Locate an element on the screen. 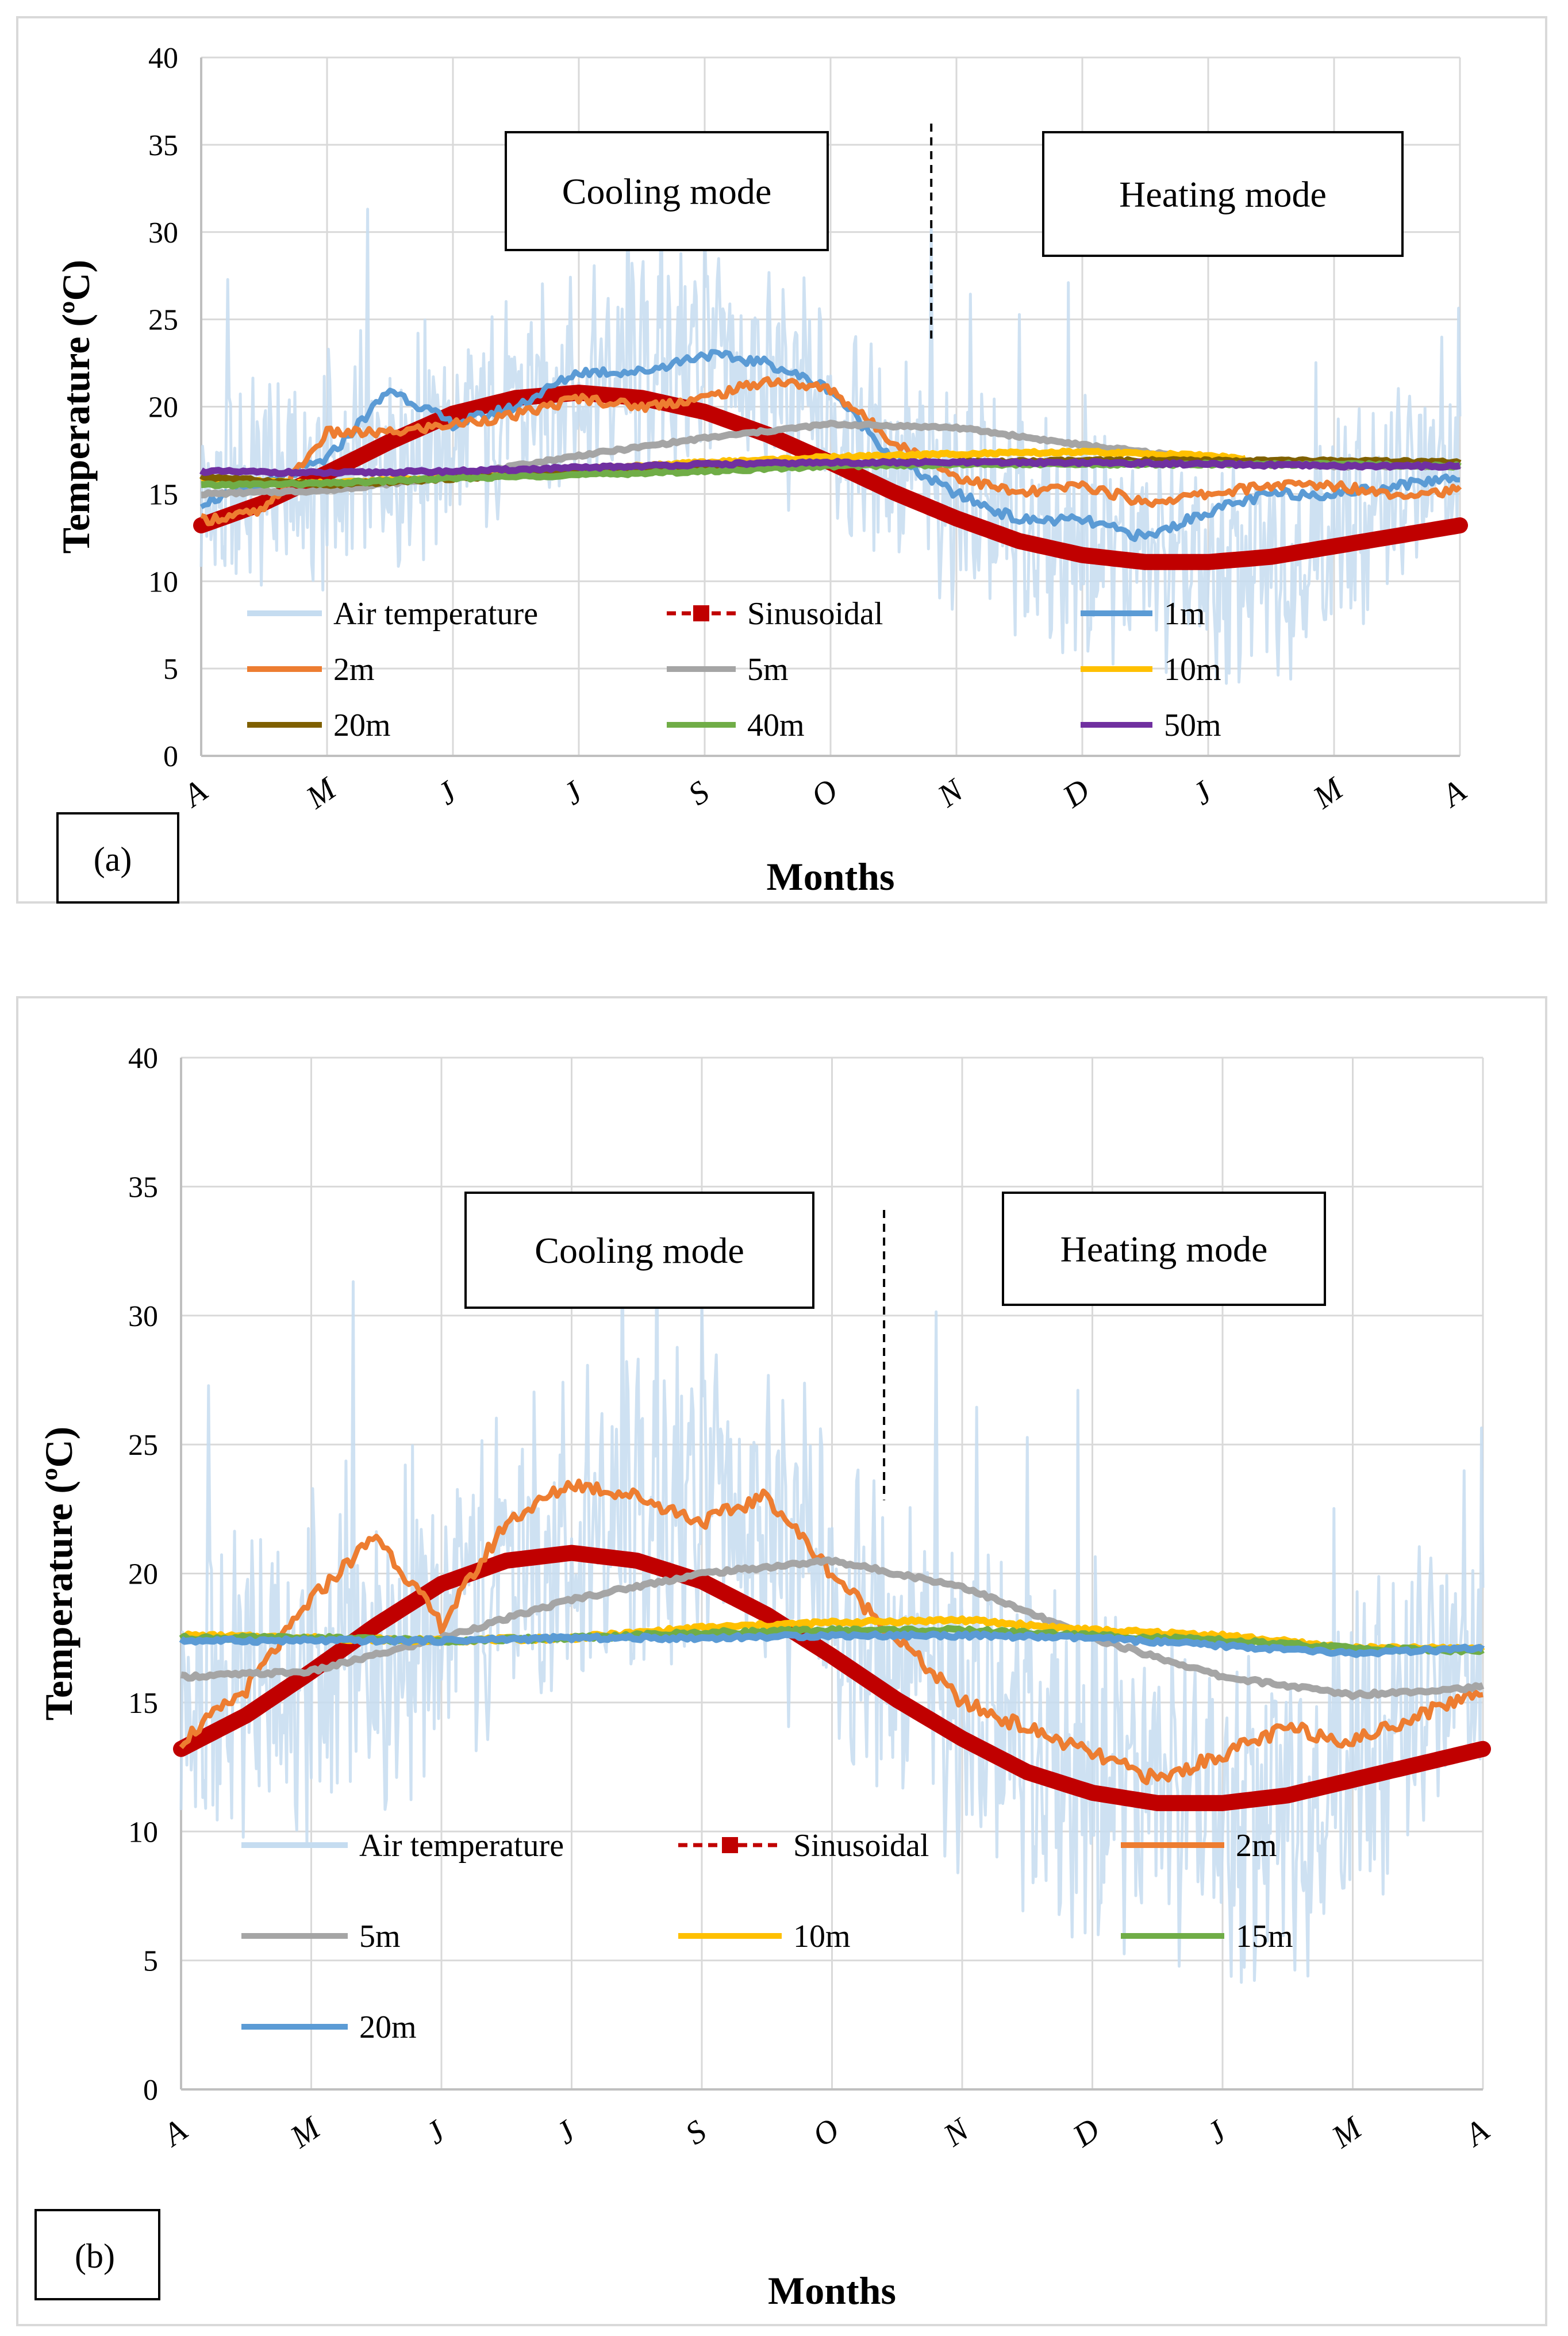 This screenshot has height=2336, width=1568. legend: Air temperature Sinusoidal 2m 5m 10m 15m 20m is located at coordinates (767, 1936).